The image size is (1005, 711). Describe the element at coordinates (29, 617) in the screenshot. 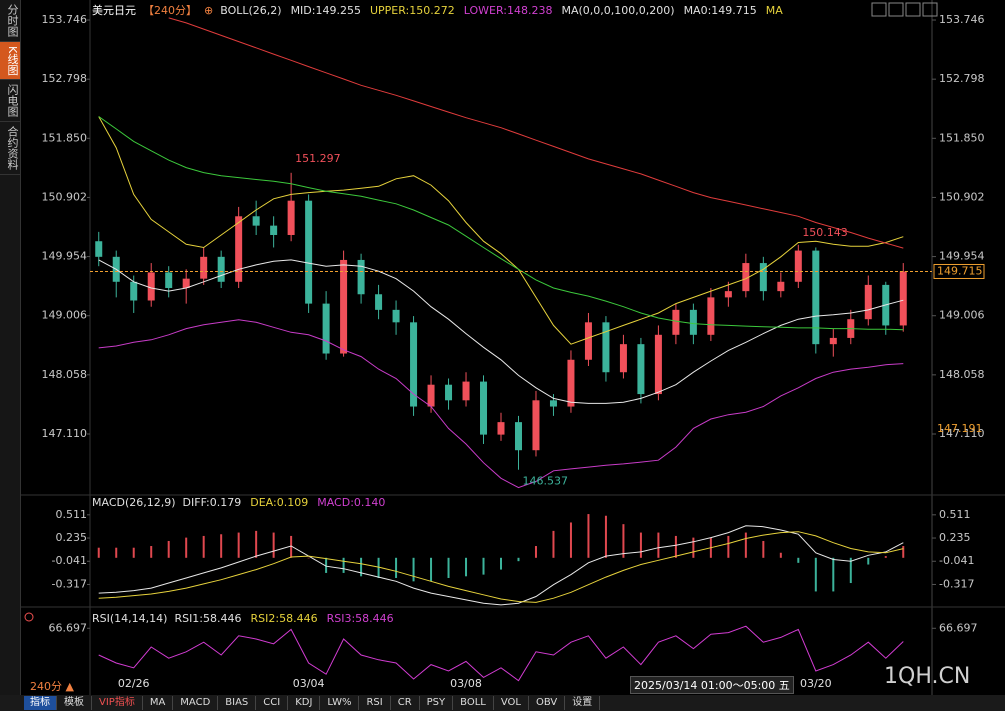

I see `indicator-icon` at that location.